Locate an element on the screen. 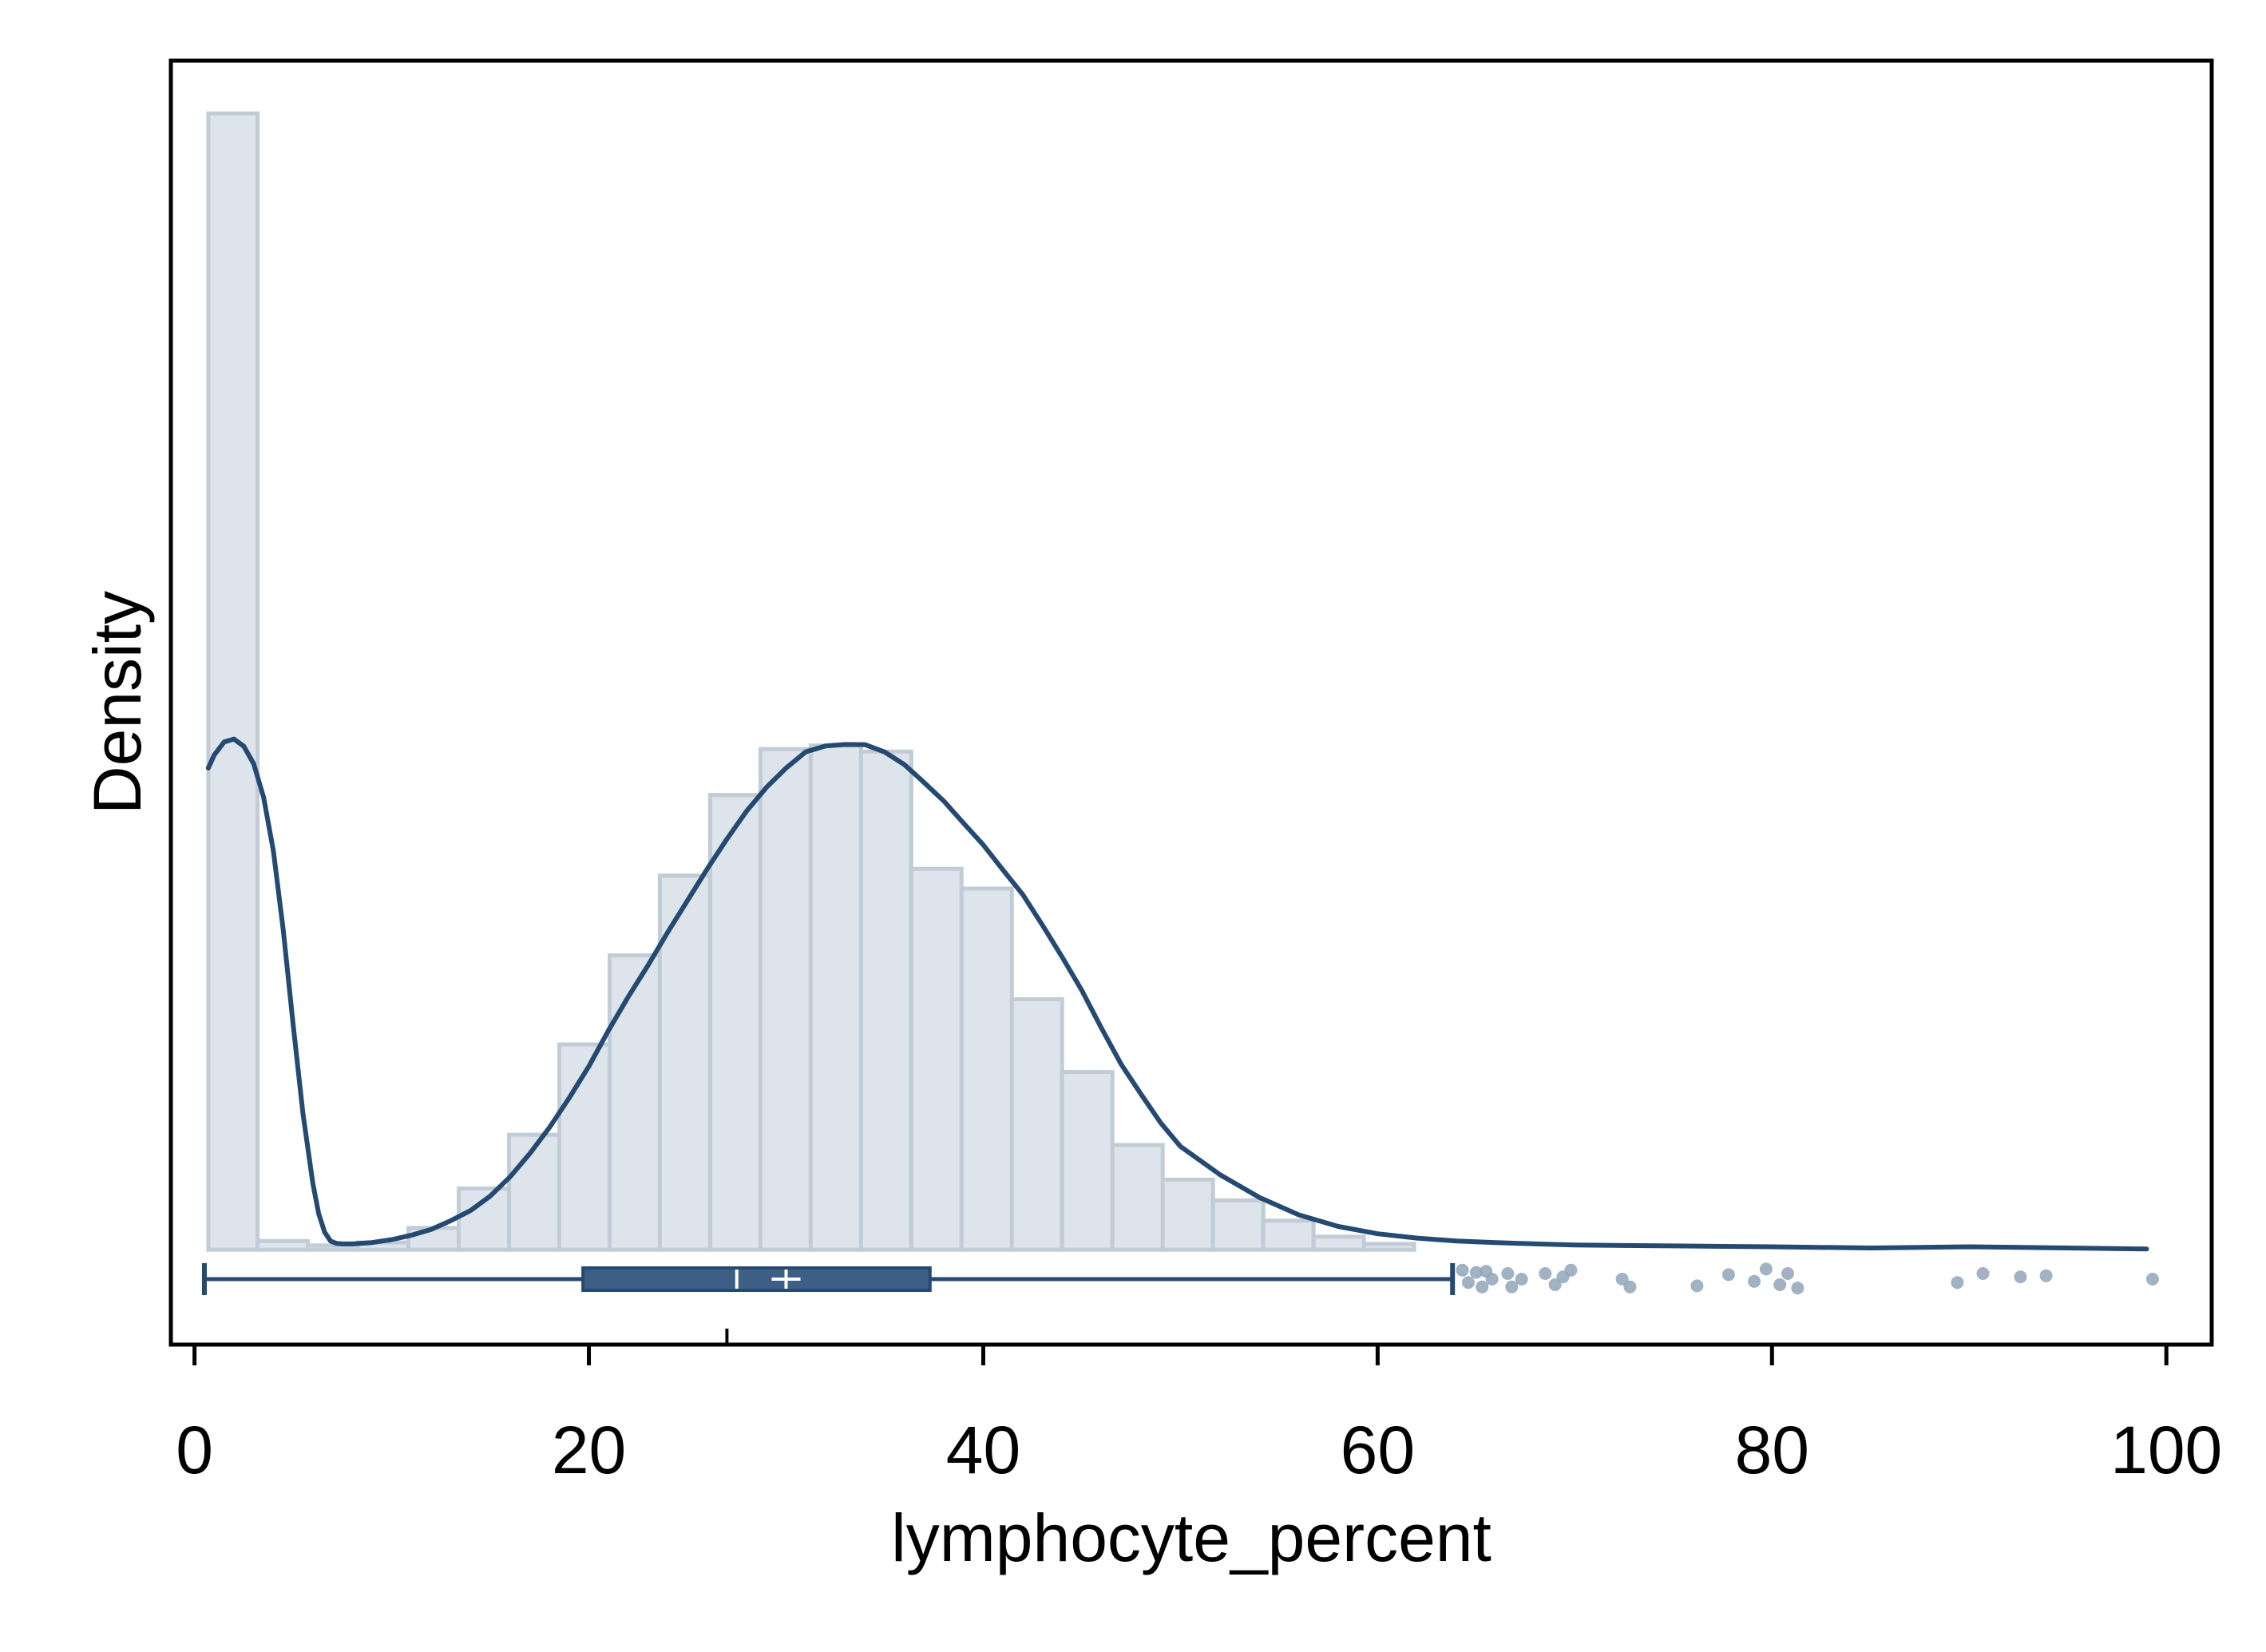  x-tick-label: 20 is located at coordinates (589, 1450).